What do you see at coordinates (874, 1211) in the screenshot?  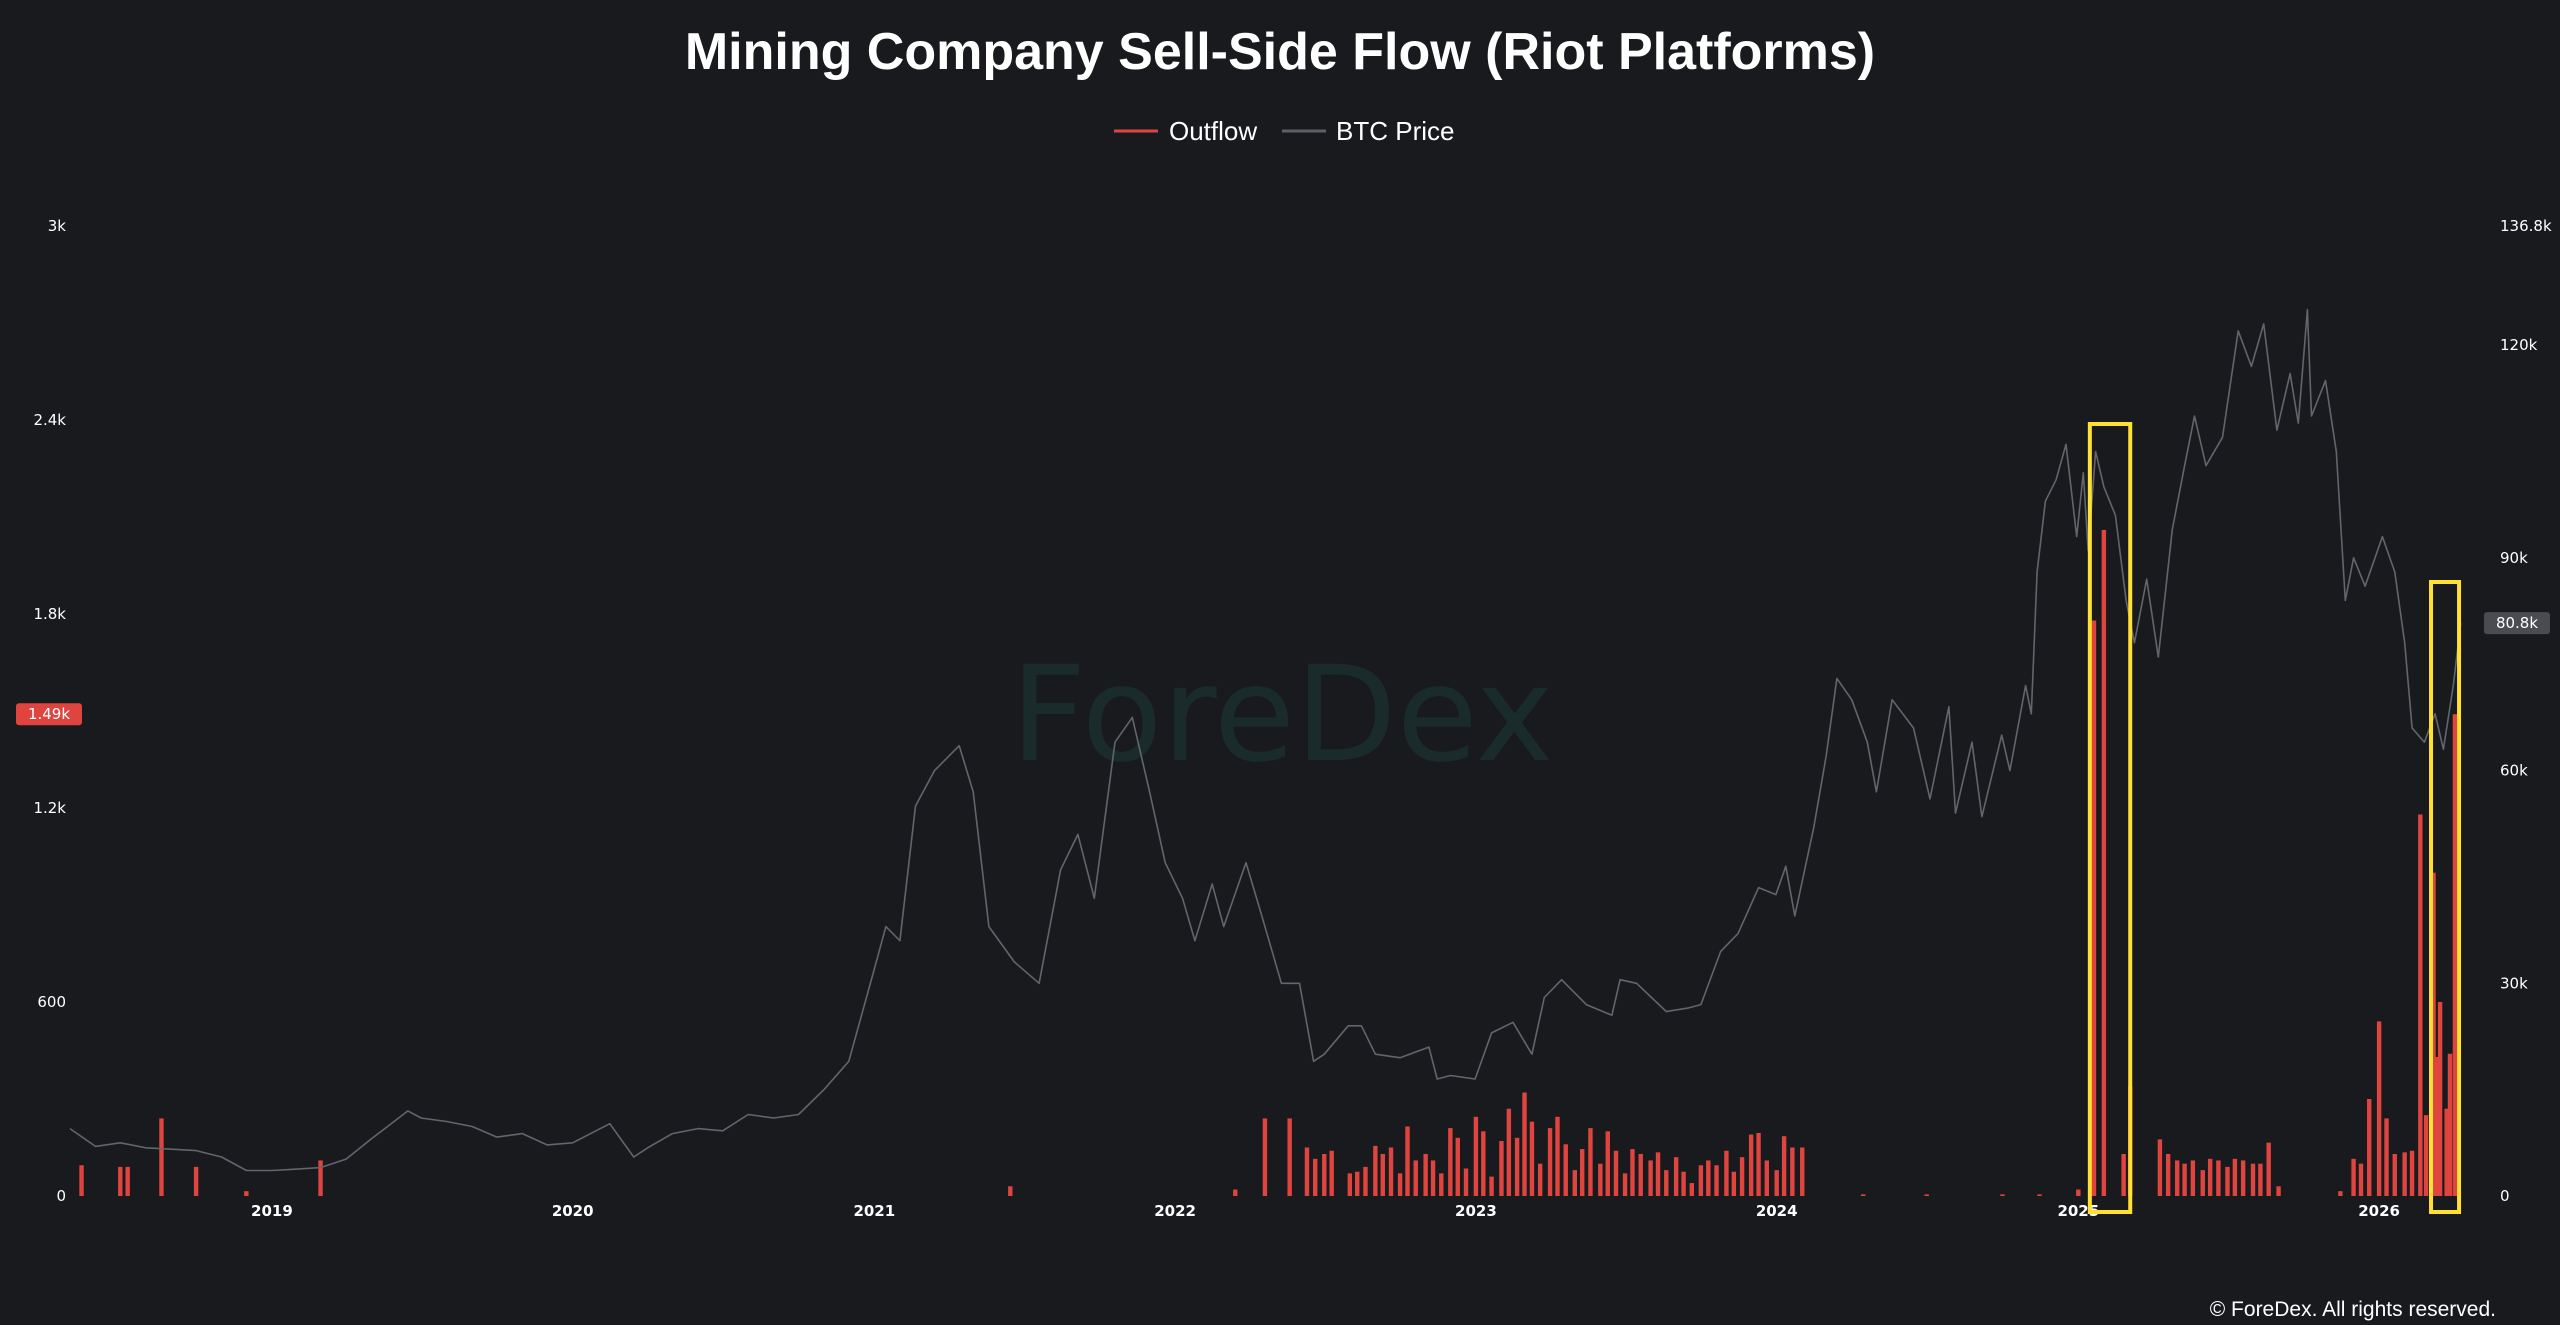 I see `x-tick-label: 2021` at bounding box center [874, 1211].